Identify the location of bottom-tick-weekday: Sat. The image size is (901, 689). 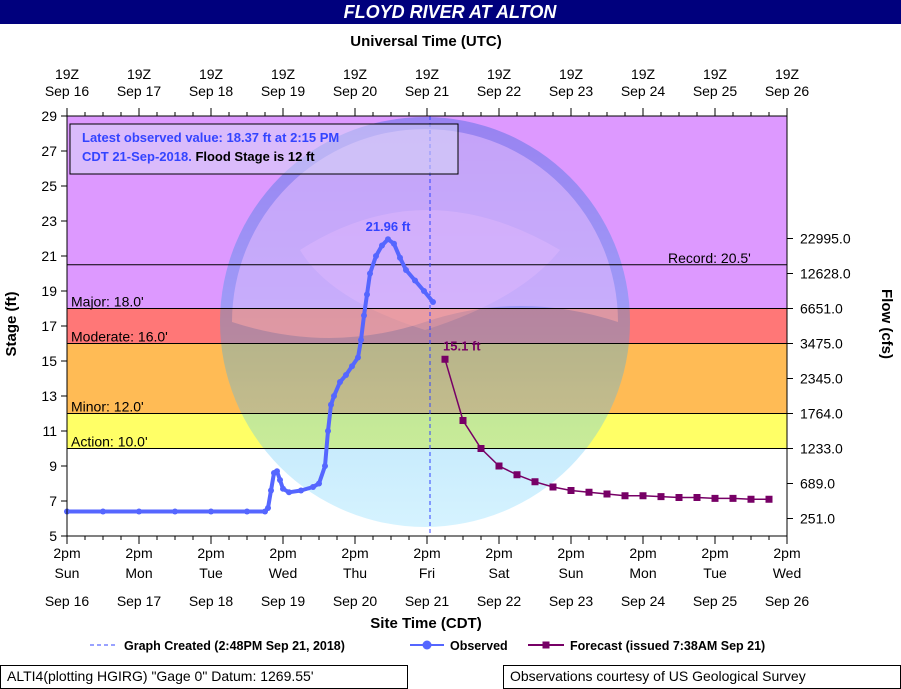
(498, 573).